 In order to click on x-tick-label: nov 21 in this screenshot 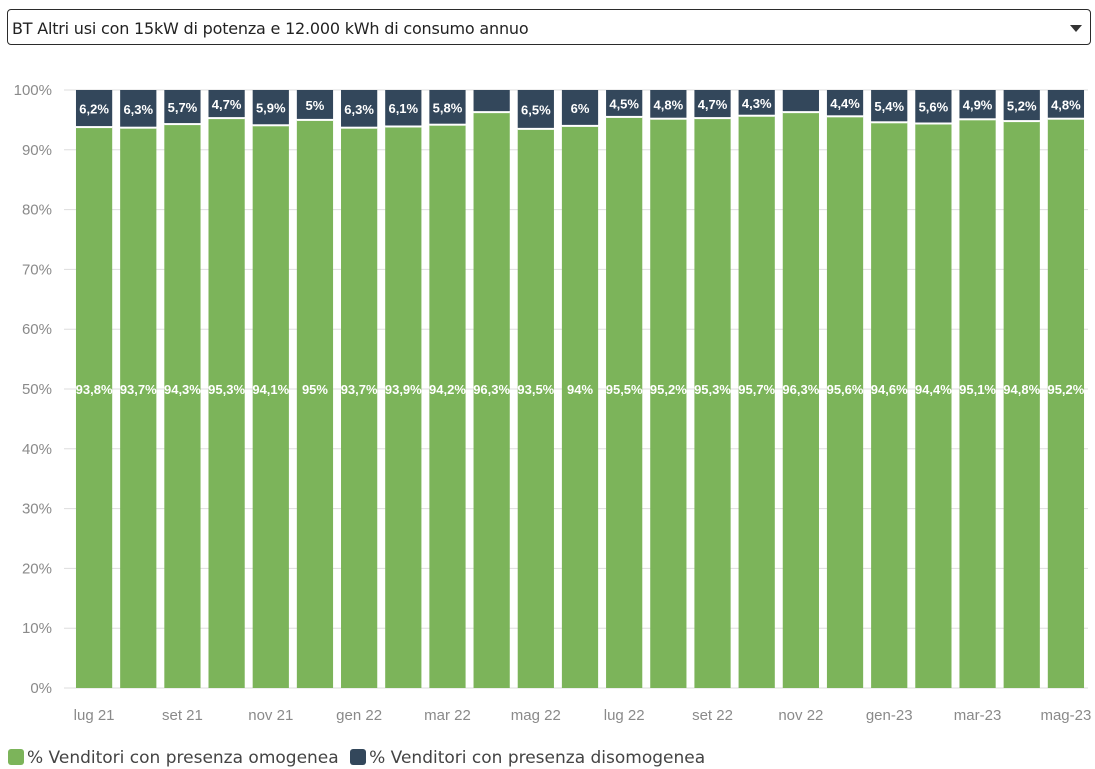, I will do `click(270, 715)`.